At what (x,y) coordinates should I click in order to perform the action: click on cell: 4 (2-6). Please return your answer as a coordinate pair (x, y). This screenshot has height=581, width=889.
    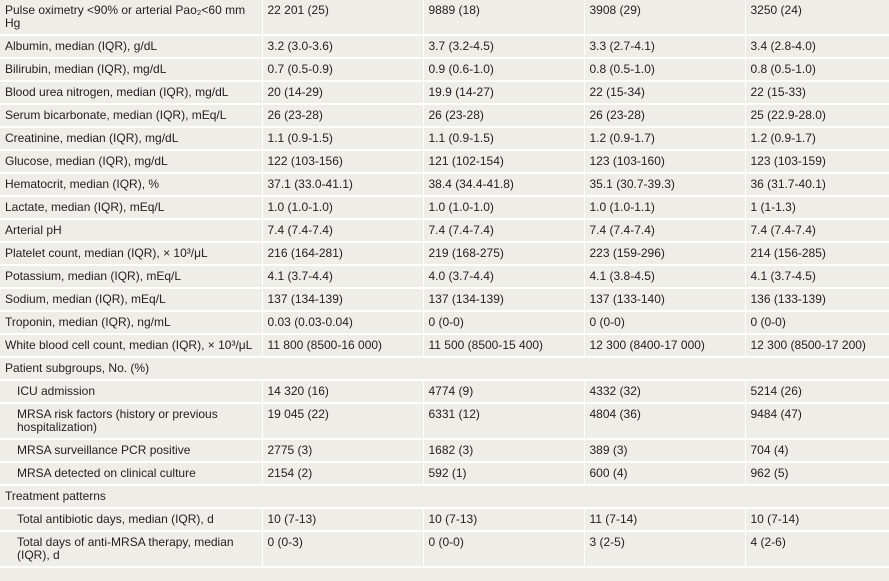
    Looking at the image, I should click on (817, 549).